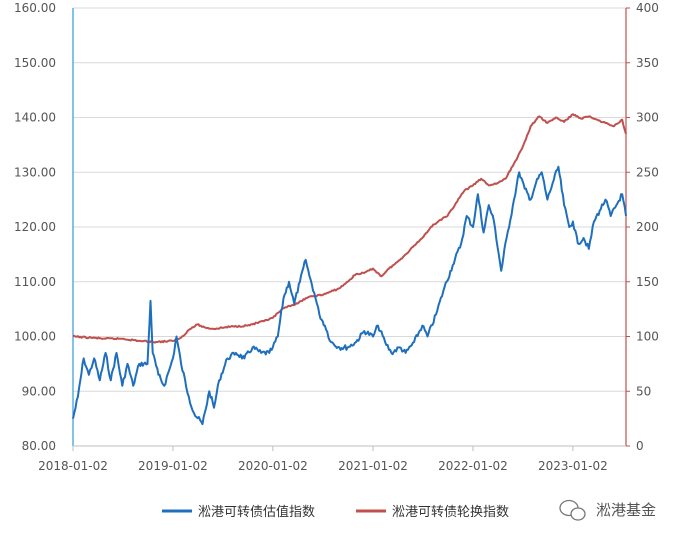  Describe the element at coordinates (578, 514) in the screenshot. I see `wechat-bubble-small` at that location.